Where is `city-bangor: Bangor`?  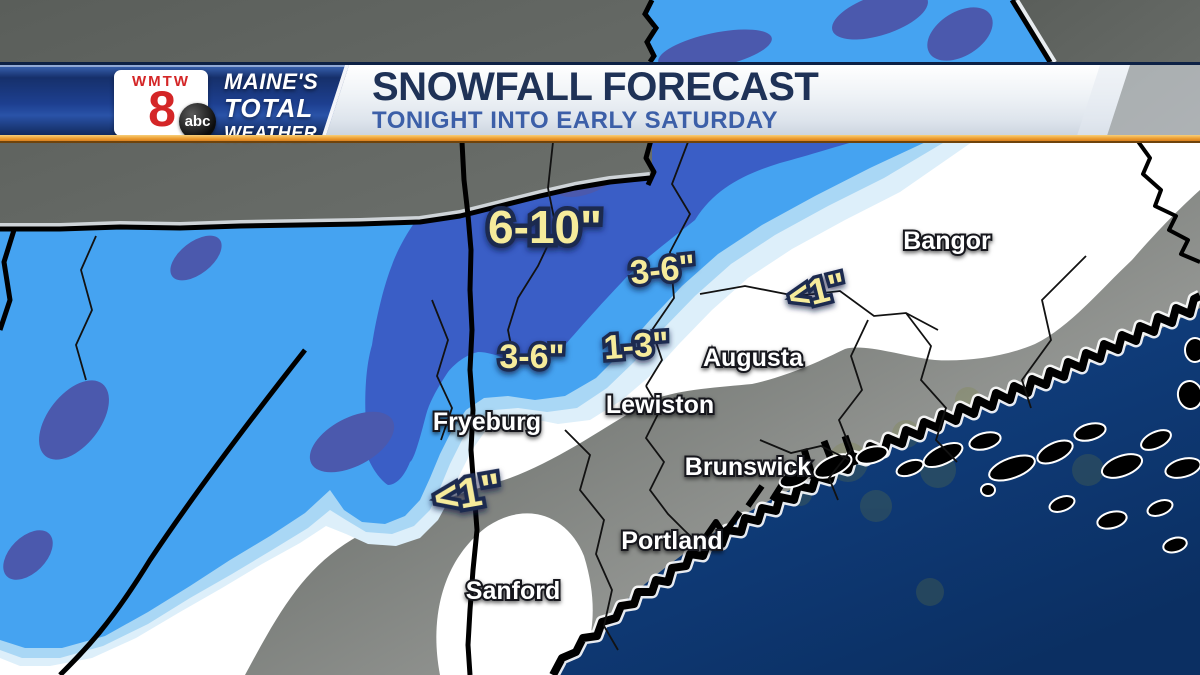
city-bangor: Bangor is located at coordinates (947, 241).